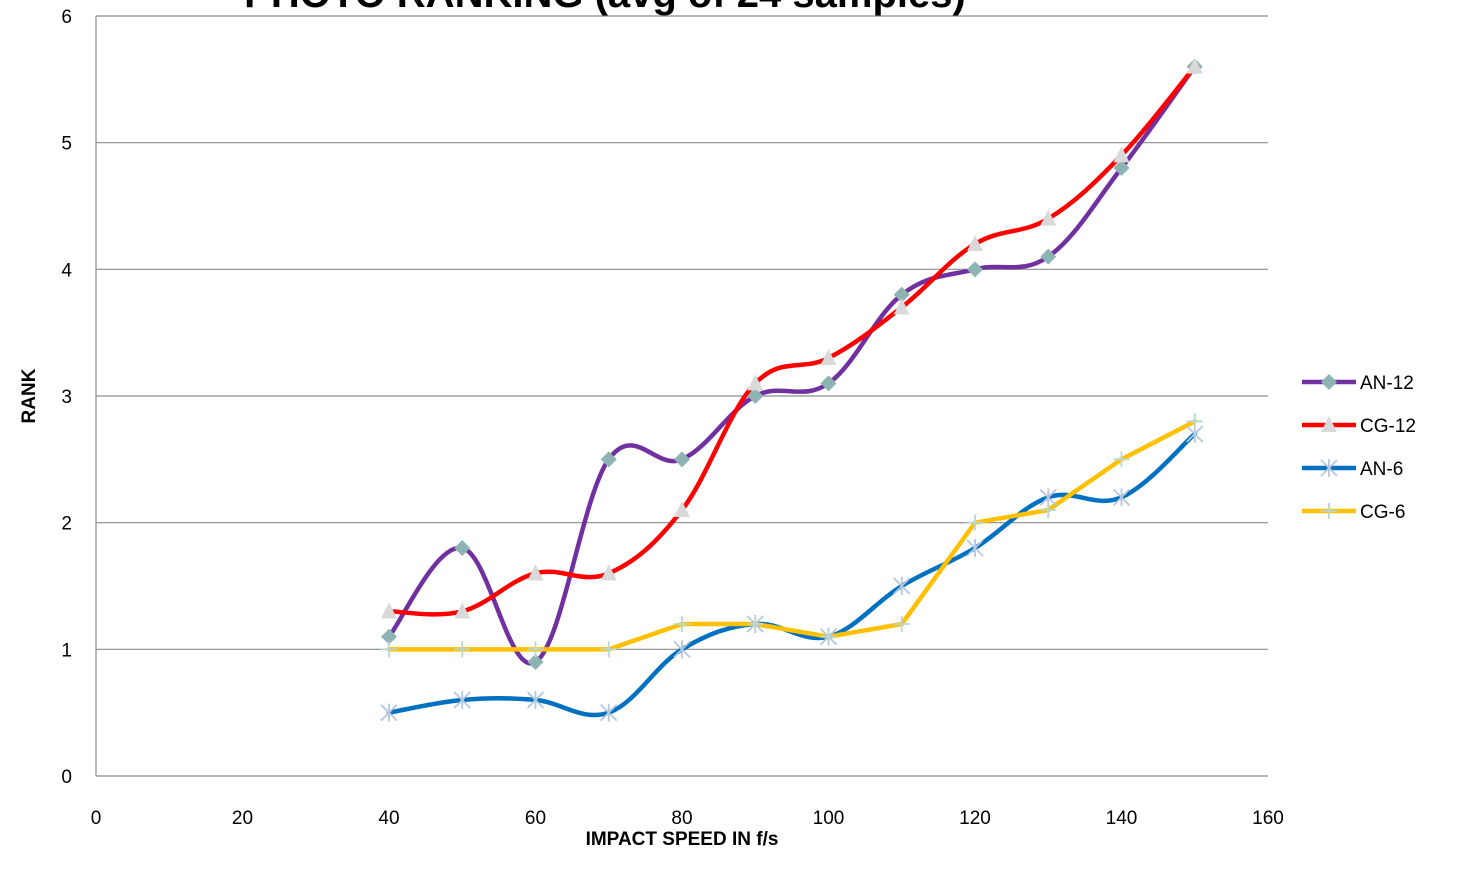 Image resolution: width=1476 pixels, height=881 pixels. What do you see at coordinates (829, 818) in the screenshot?
I see `x-tick-label: 100` at bounding box center [829, 818].